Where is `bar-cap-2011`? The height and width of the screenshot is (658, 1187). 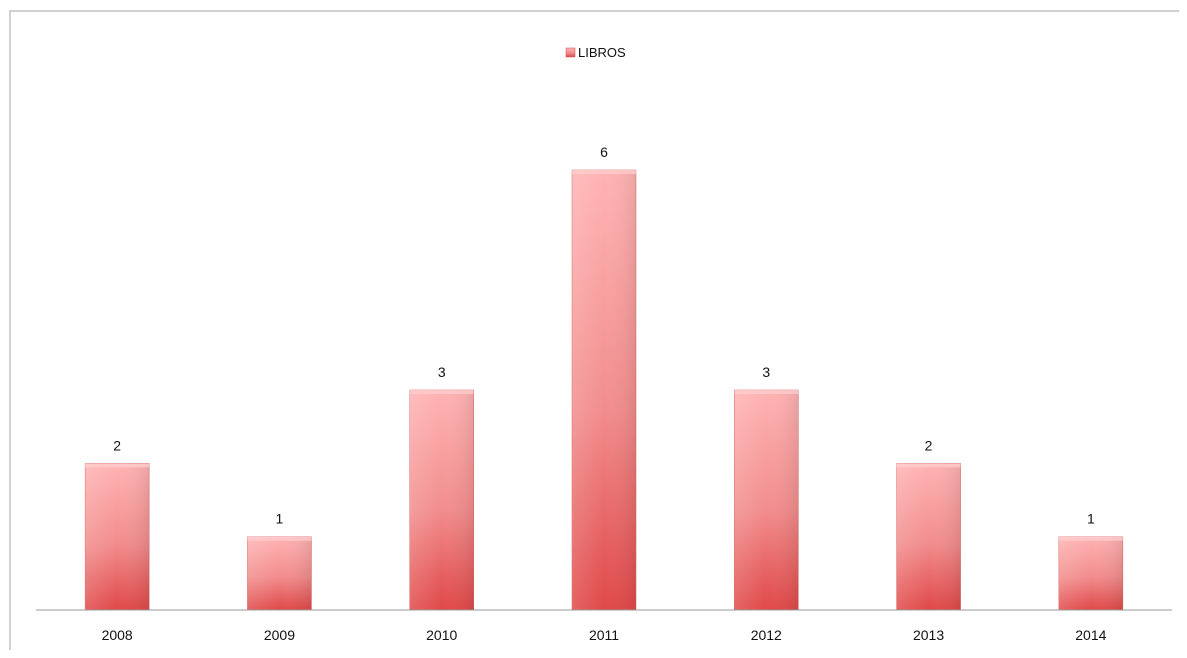
bar-cap-2011 is located at coordinates (604, 172).